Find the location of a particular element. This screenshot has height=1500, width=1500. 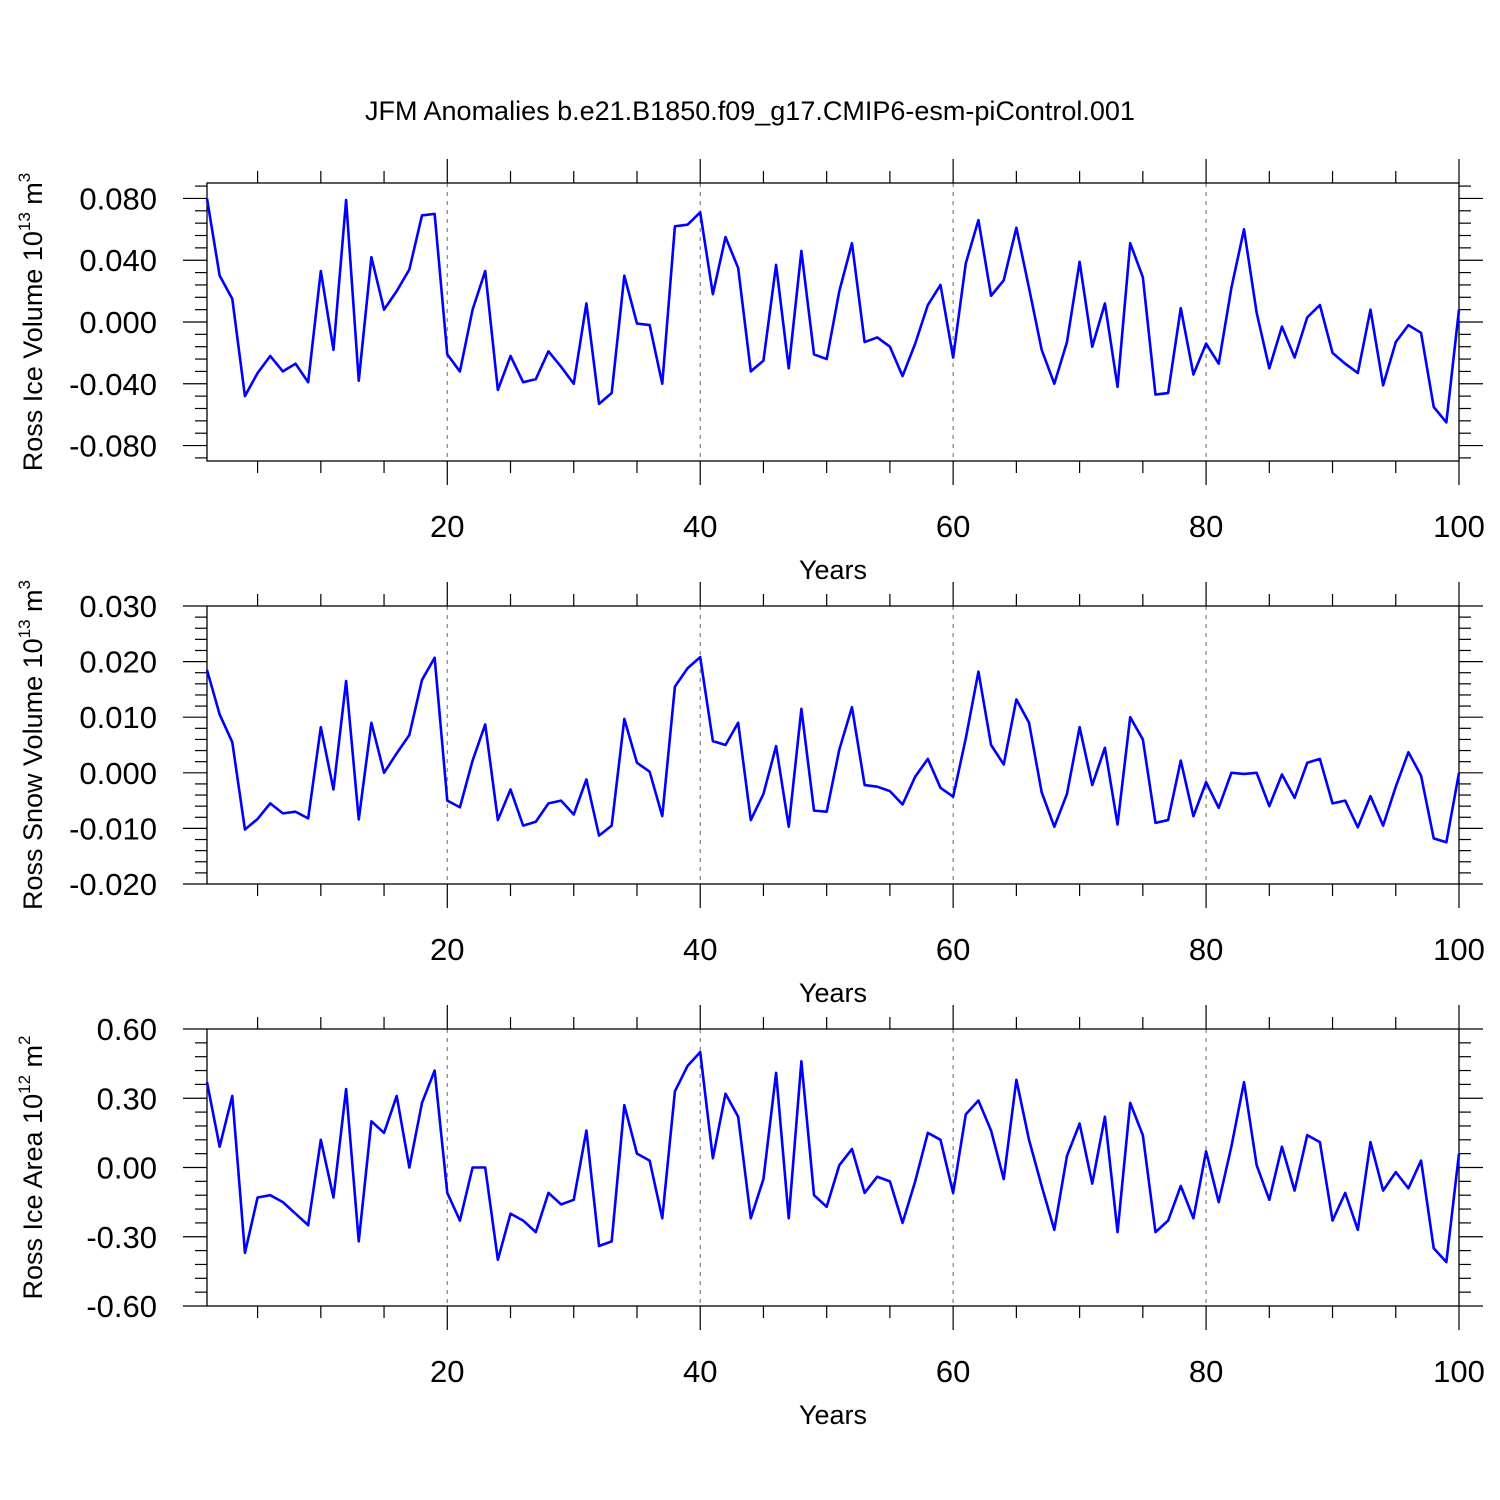

y-tick-label-0p01: 0.010 is located at coordinates (118, 717).